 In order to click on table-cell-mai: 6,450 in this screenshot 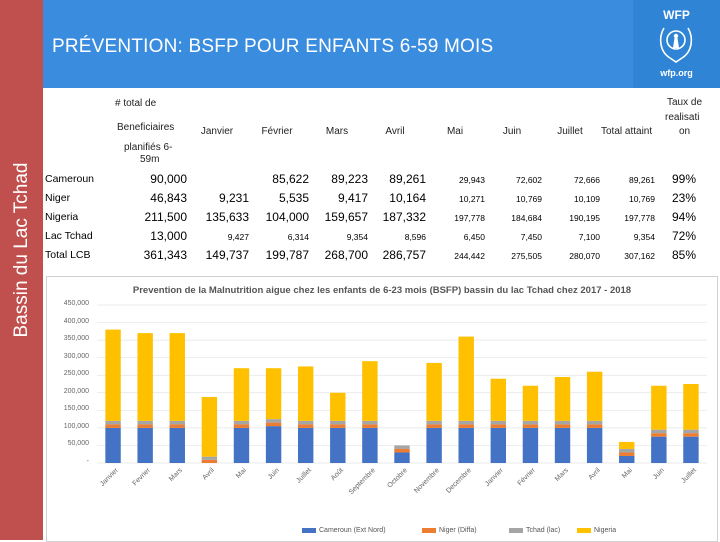, I will do `click(474, 237)`.